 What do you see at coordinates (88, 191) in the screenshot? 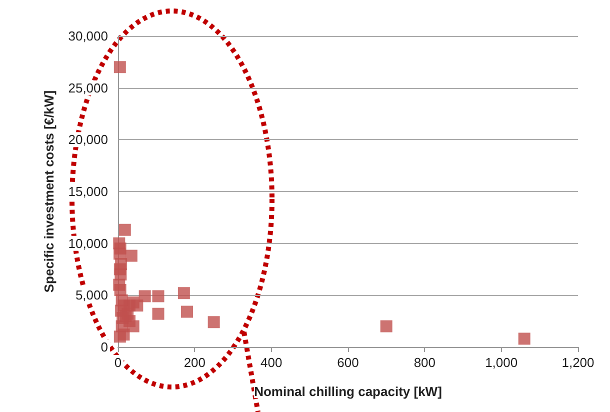
I see `y-tick-label: 15,000` at bounding box center [88, 191].